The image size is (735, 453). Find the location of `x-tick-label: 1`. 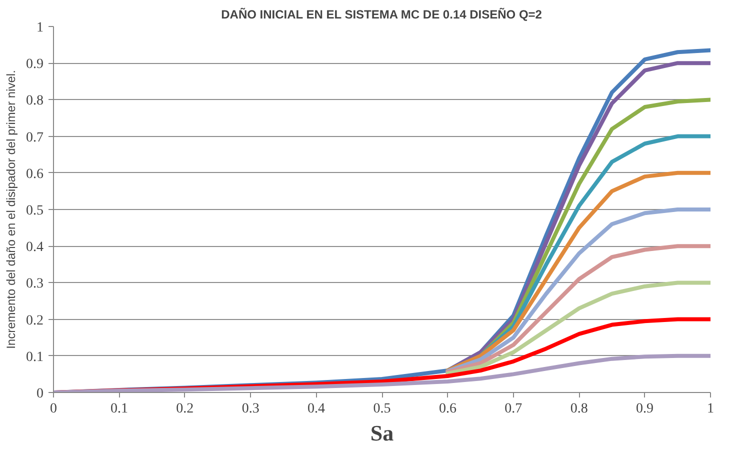

x-tick-label: 1 is located at coordinates (710, 409).